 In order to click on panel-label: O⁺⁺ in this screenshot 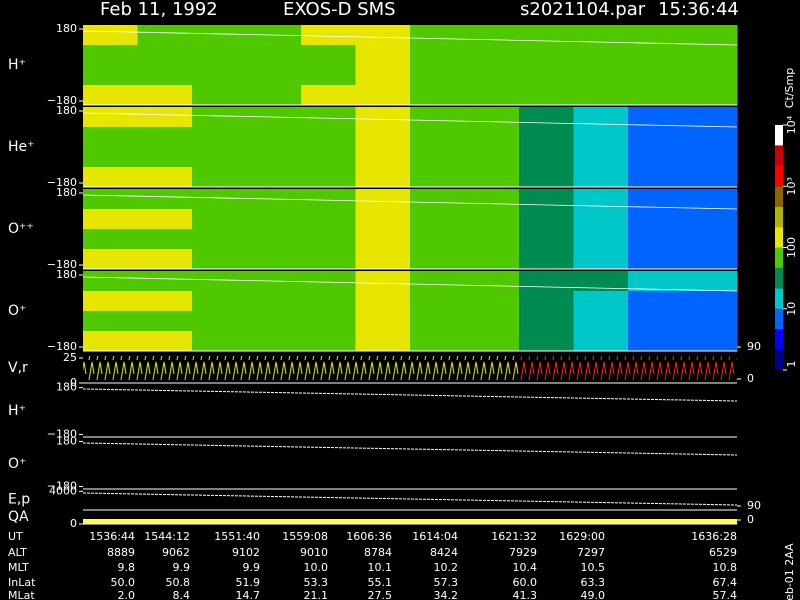, I will do `click(21, 229)`.